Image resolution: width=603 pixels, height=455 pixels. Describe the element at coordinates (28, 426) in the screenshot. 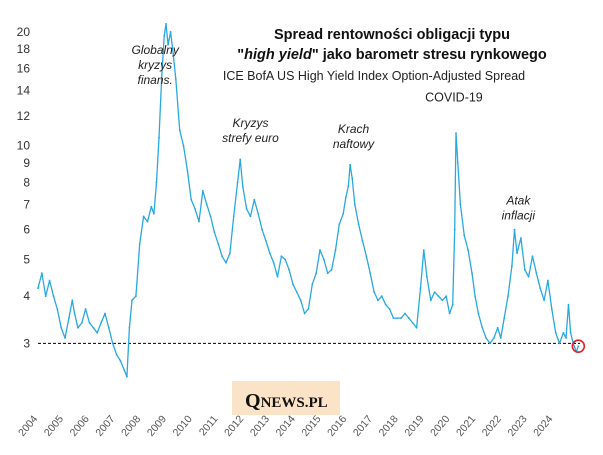

I see `x-tick-label: 2004` at that location.